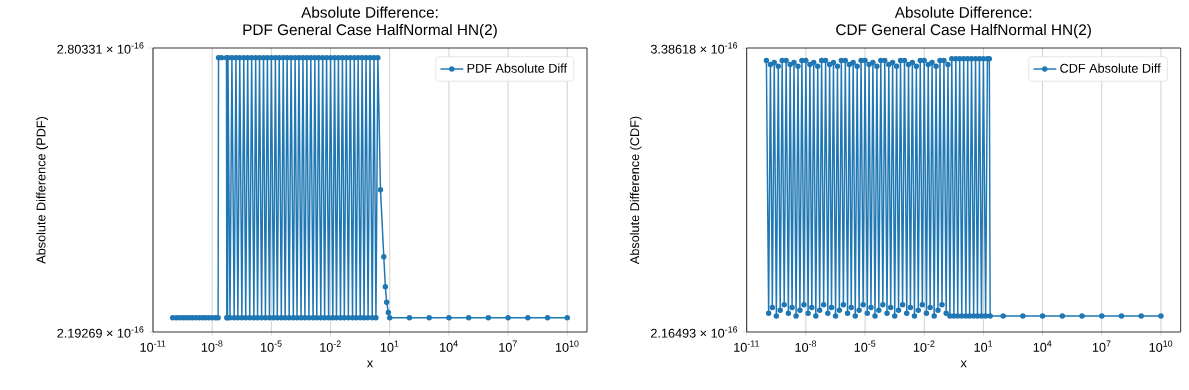 The height and width of the screenshot is (390, 1189). I want to click on y-axis-title: Absolute Difference (PDF), so click(42, 190).